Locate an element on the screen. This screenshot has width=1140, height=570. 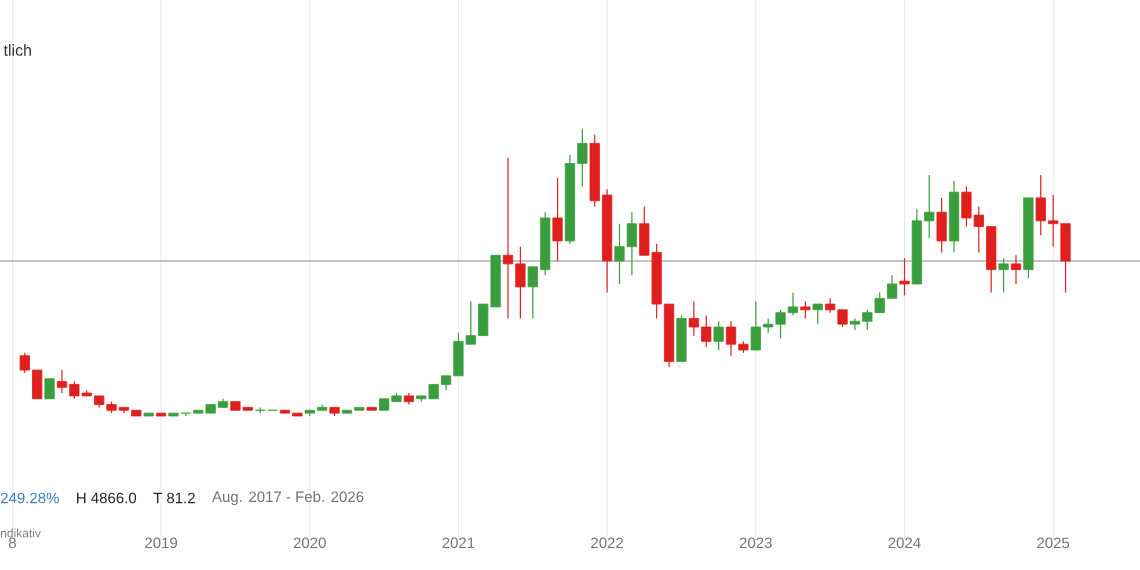
x-tick-label: 2020 is located at coordinates (309, 543).